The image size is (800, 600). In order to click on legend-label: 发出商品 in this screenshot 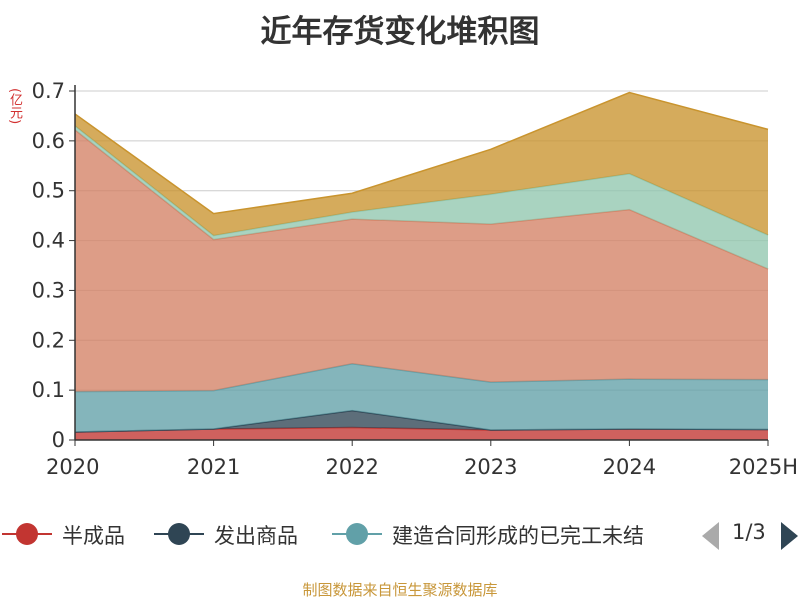, I will do `click(256, 536)`.